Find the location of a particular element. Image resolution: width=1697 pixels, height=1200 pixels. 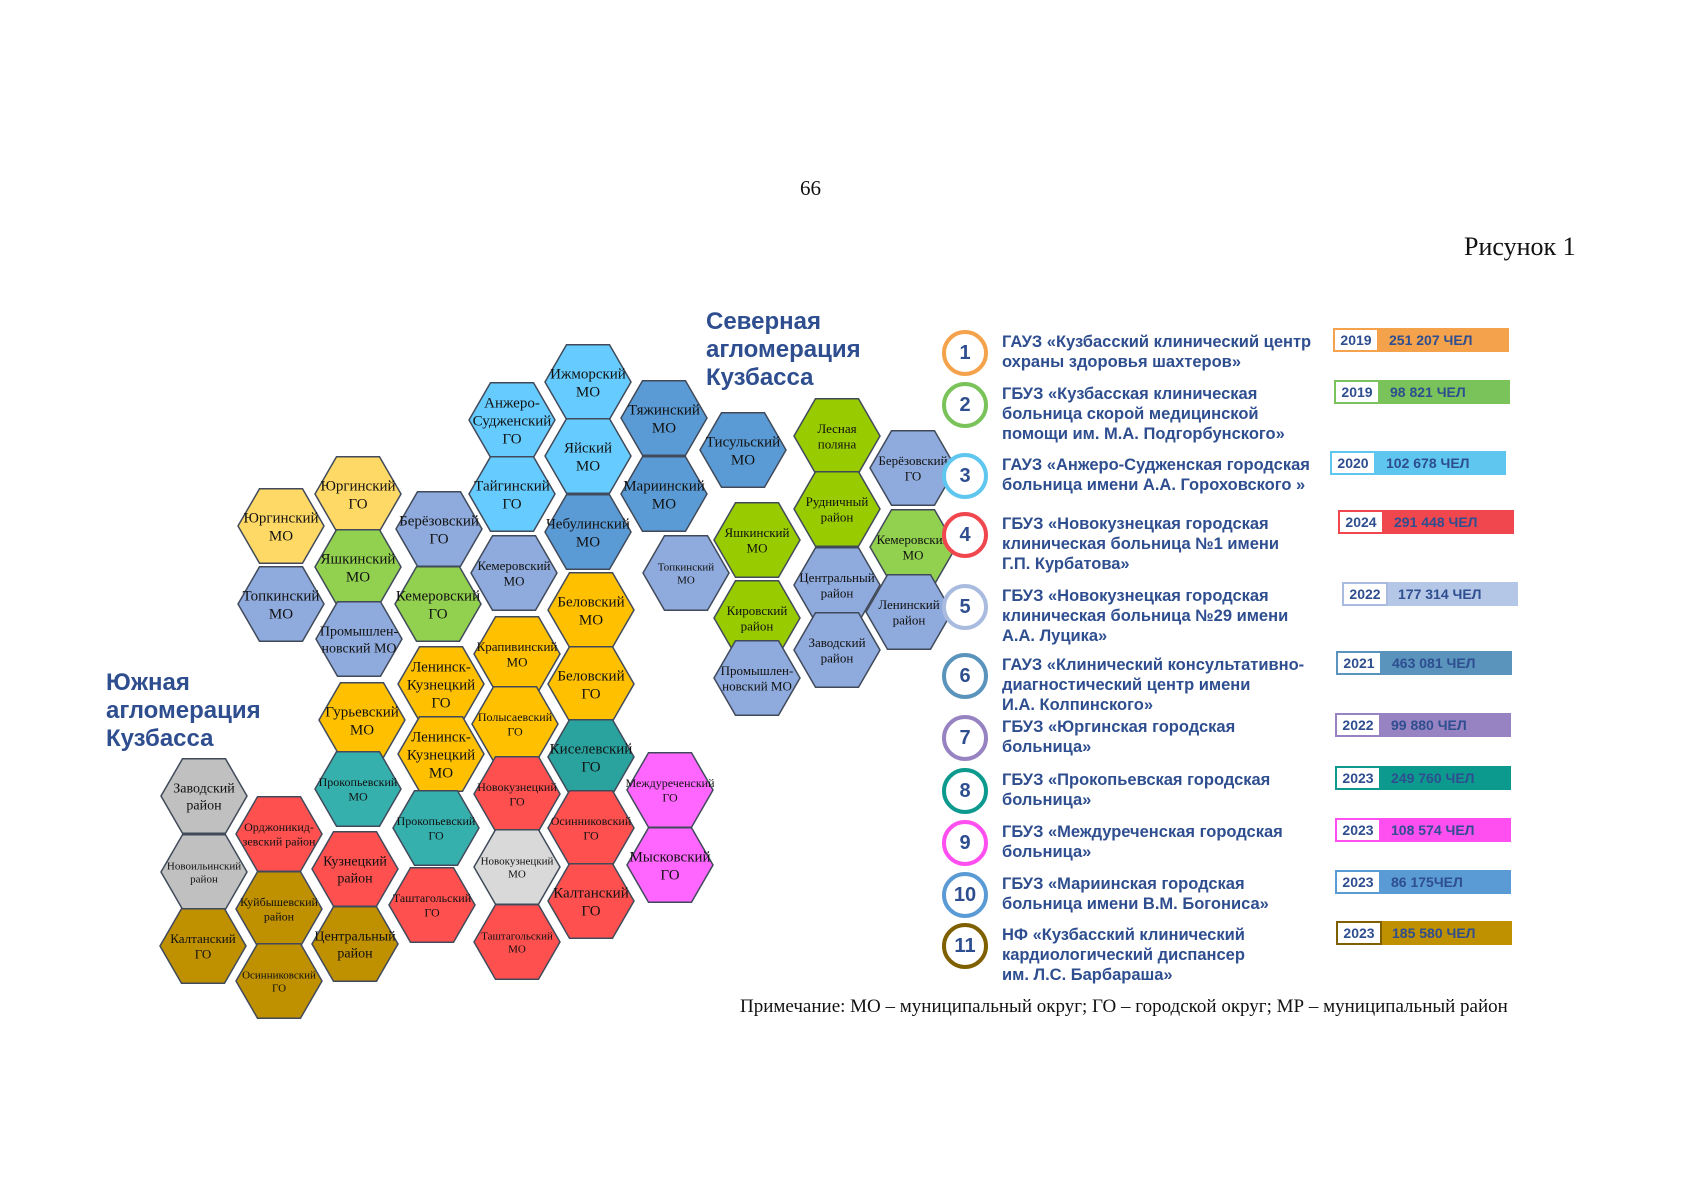

opening-badge: 2023 86 175ЧЕЛ is located at coordinates (1423, 882).